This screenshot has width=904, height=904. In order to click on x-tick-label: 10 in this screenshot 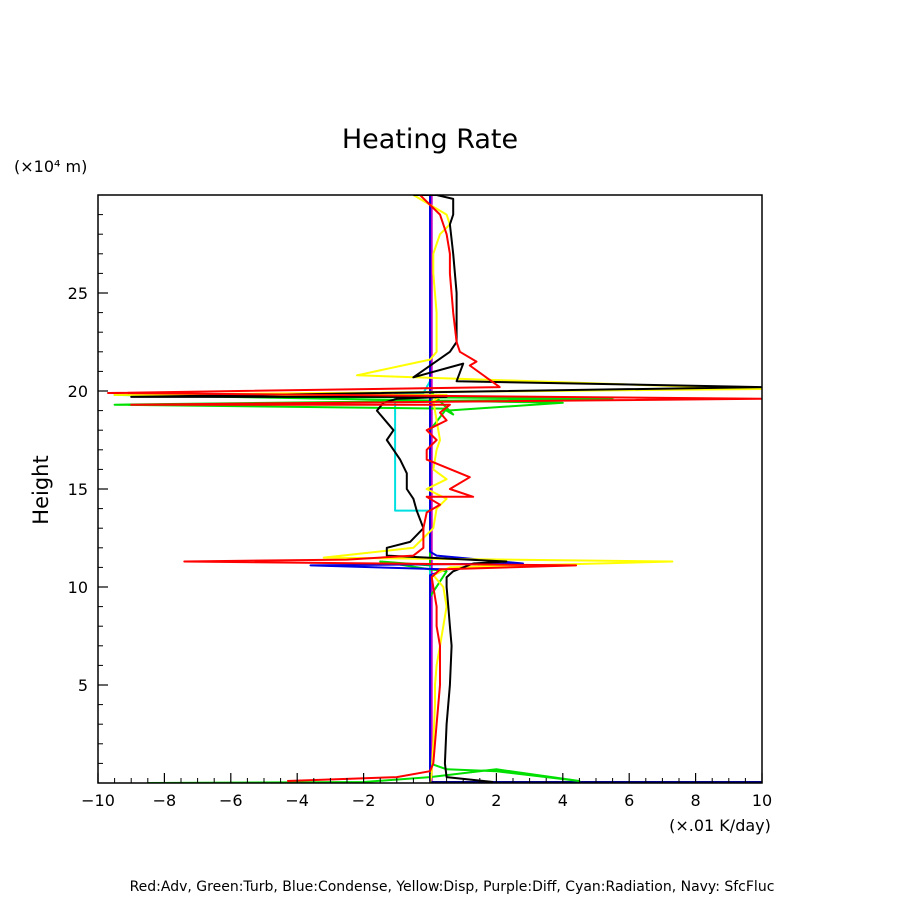, I will do `click(762, 800)`.